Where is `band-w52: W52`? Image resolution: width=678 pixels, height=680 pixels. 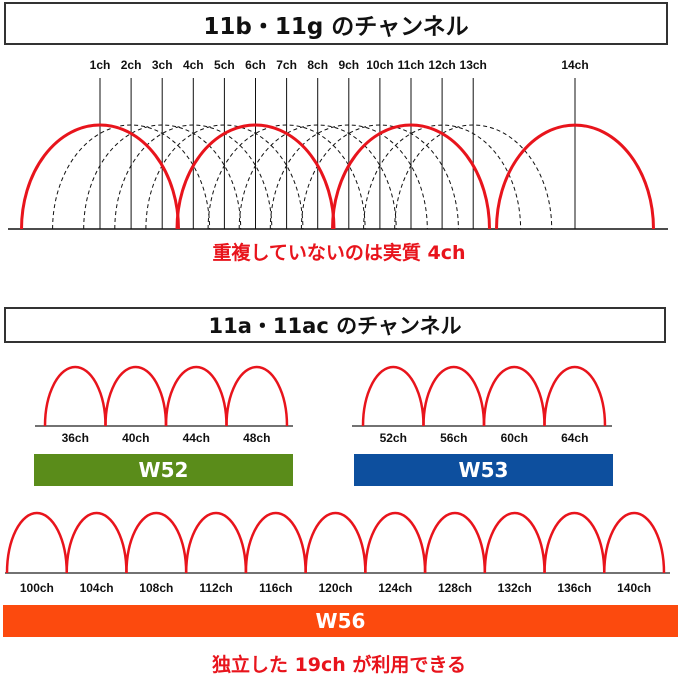
band-w52: W52 is located at coordinates (163, 470).